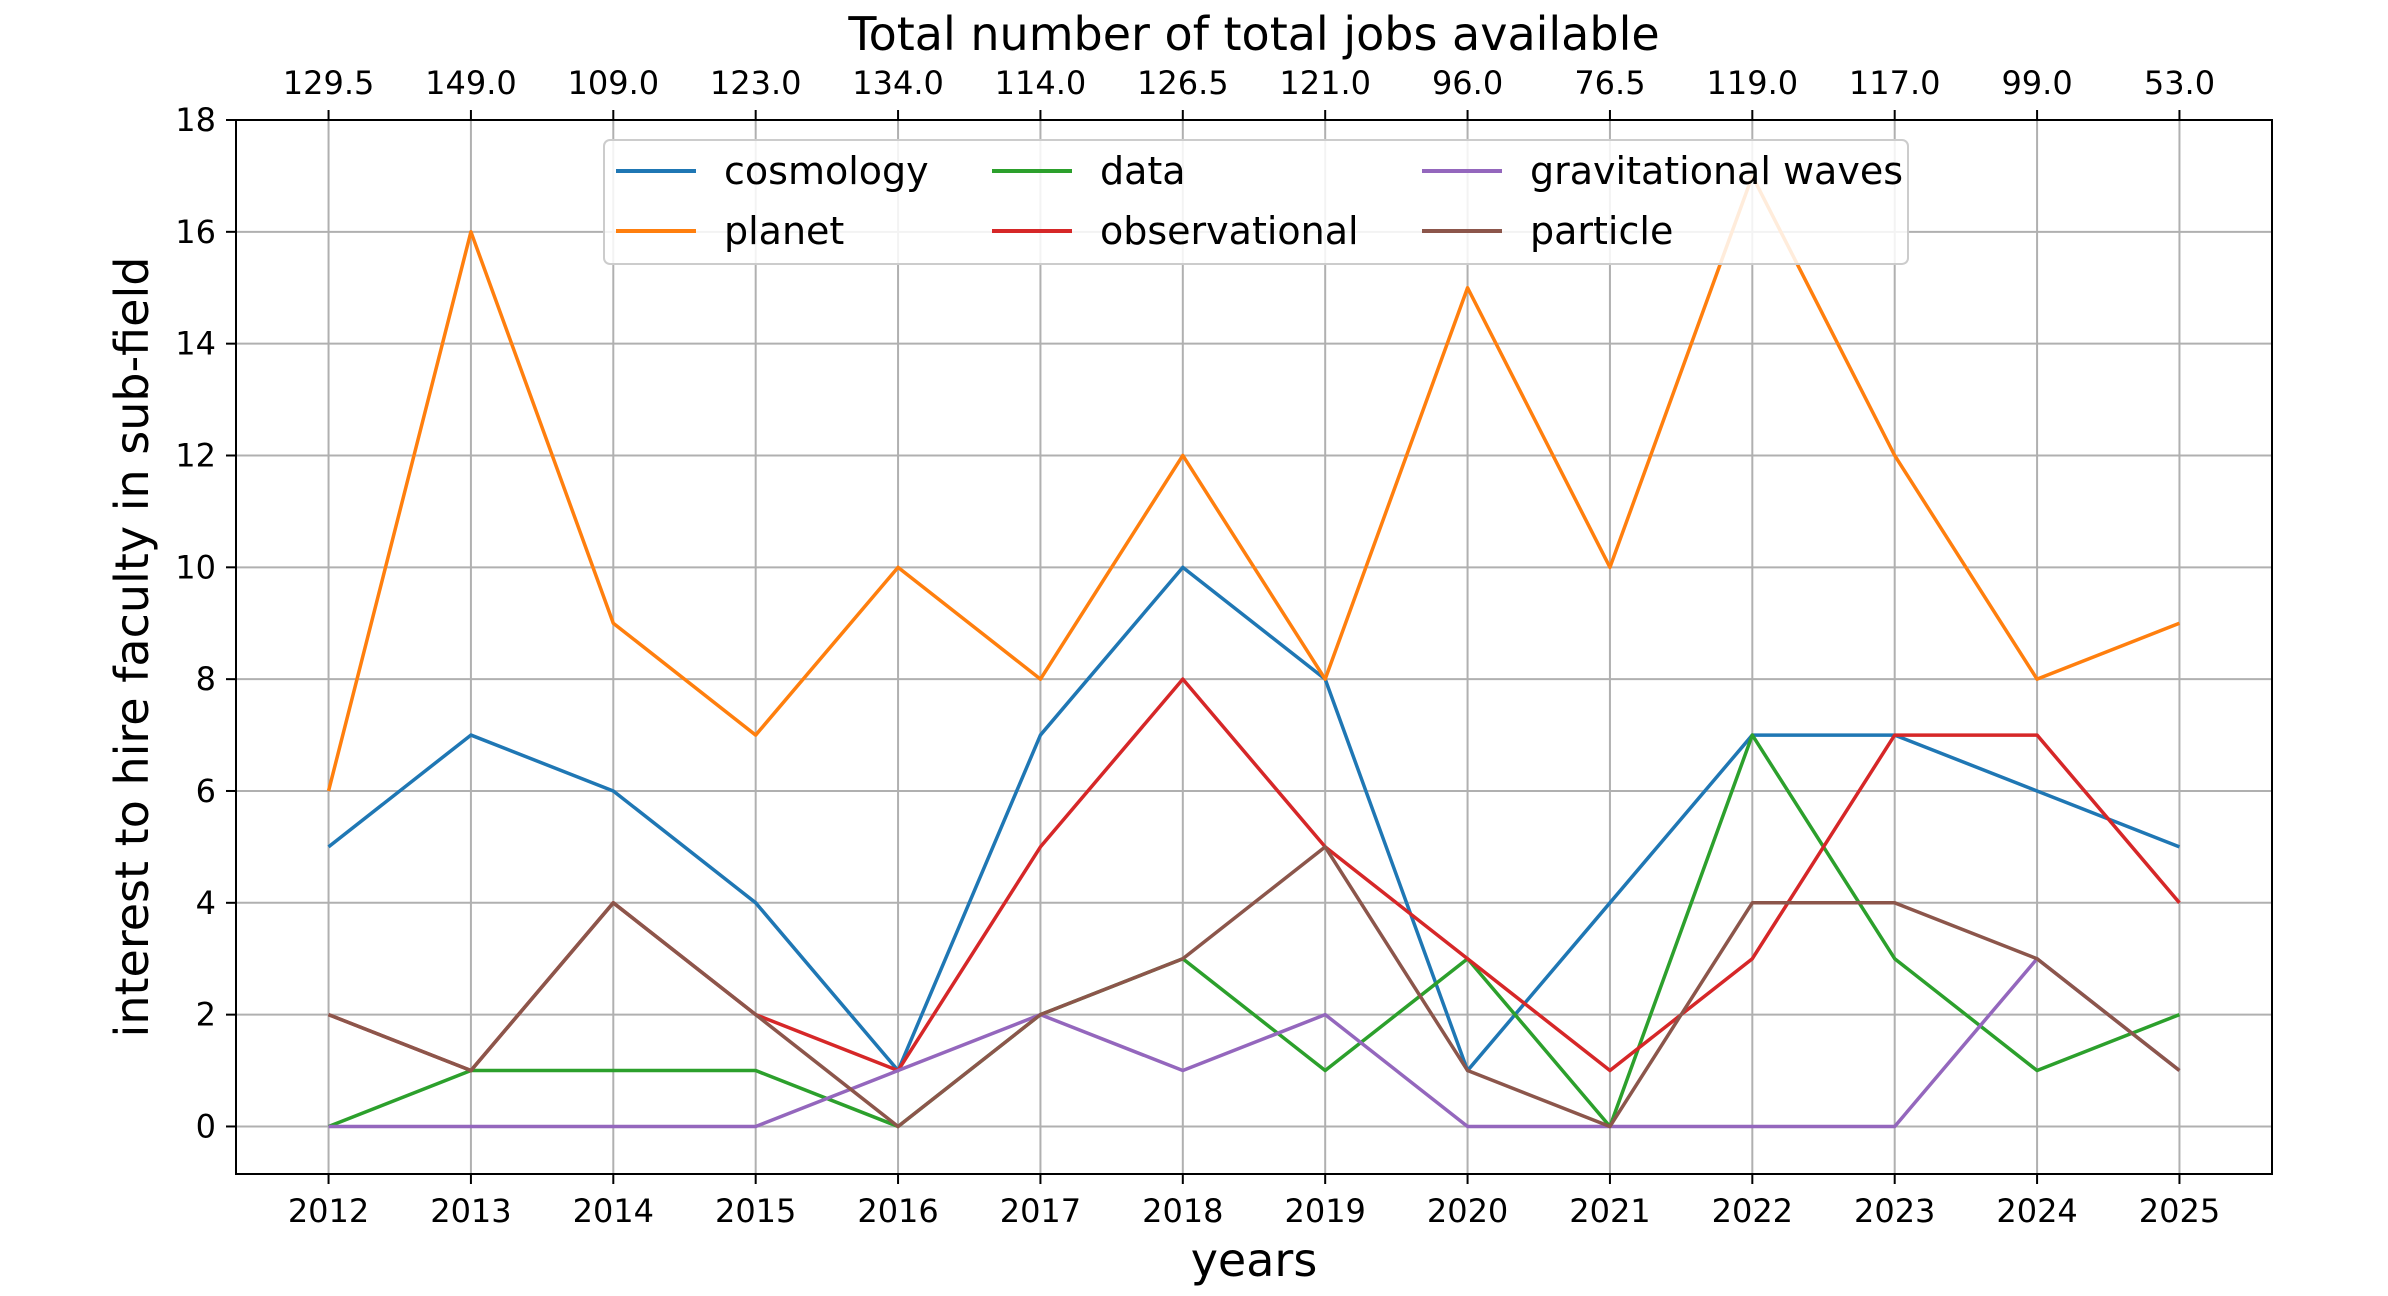 This screenshot has width=2388, height=1296. I want to click on x-tick-label: 2020, so click(1467, 1211).